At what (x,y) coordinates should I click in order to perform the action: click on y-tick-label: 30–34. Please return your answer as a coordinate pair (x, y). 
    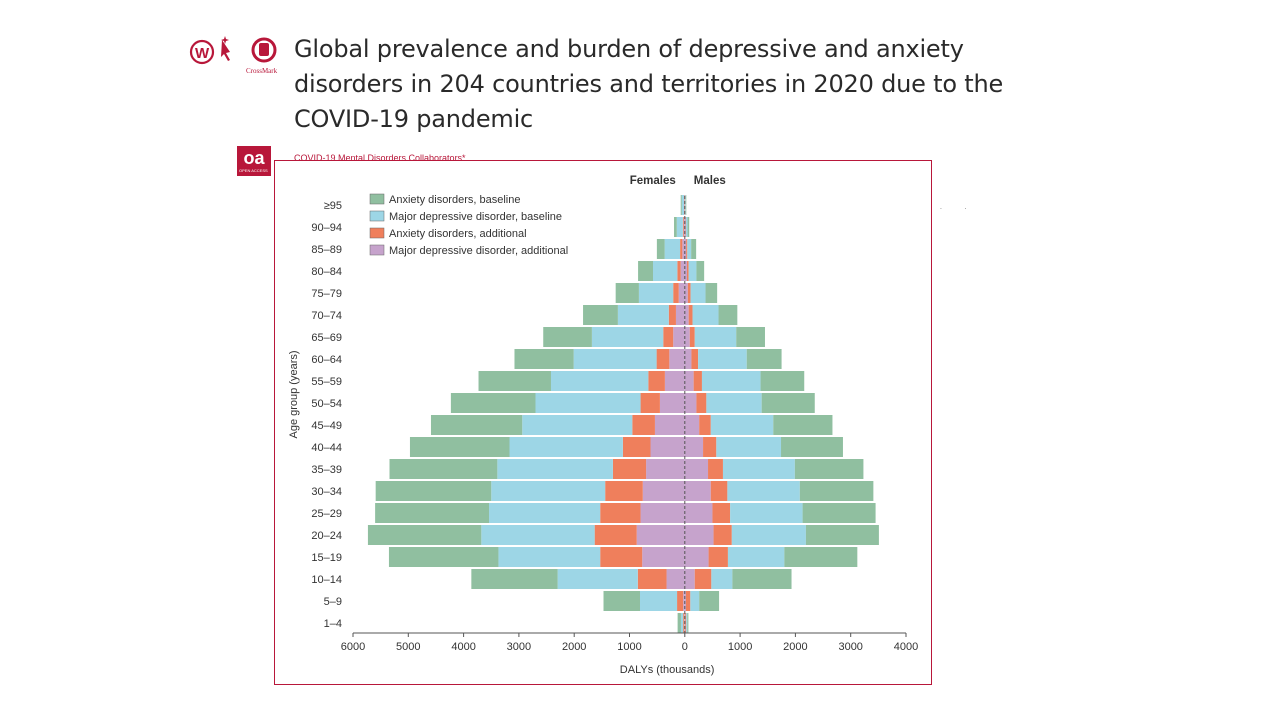
    Looking at the image, I should click on (326, 492).